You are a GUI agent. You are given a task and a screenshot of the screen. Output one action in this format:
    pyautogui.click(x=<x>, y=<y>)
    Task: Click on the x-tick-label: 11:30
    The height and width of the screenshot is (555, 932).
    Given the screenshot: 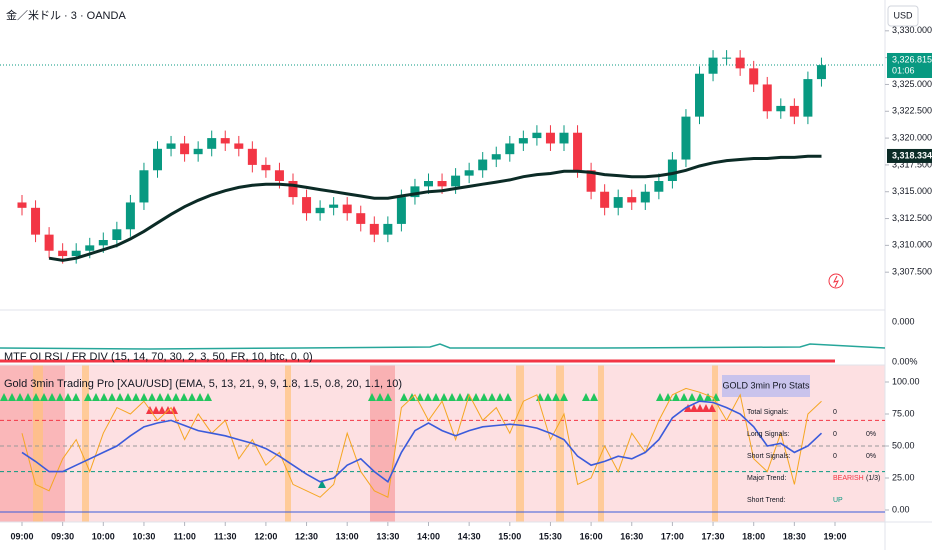 What is the action you would take?
    pyautogui.click(x=225, y=536)
    